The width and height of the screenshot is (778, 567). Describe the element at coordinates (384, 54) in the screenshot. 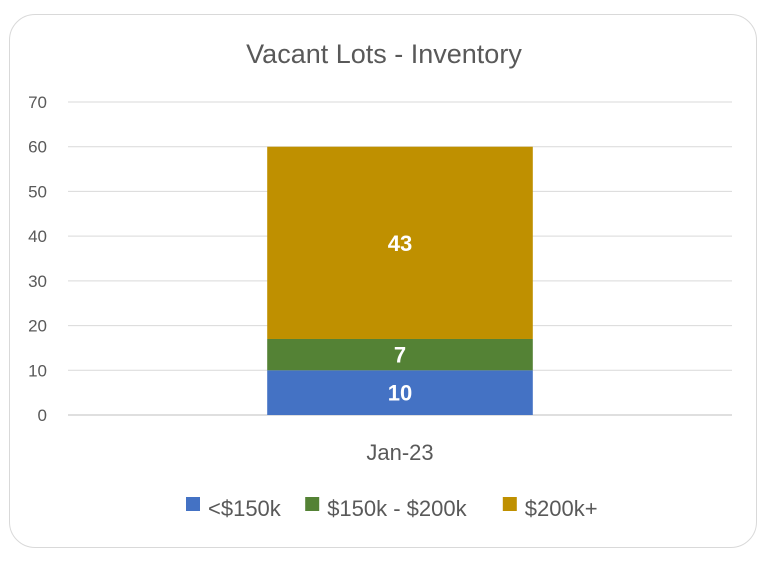

I see `chart-title: Vacant Lots - Inventory` at that location.